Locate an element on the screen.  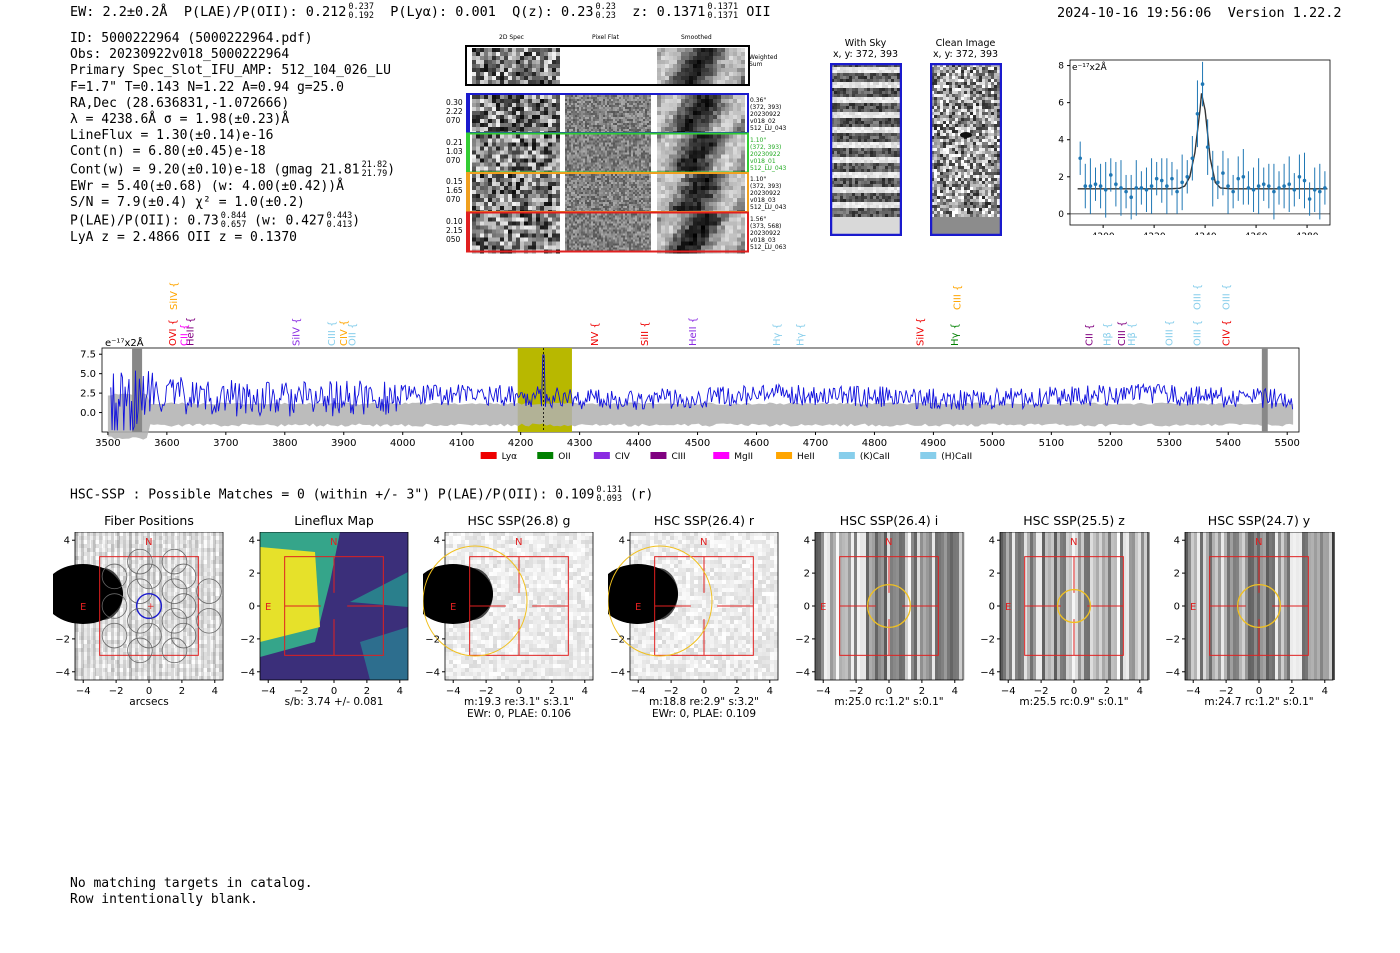
hsc-pixels is located at coordinates (138, 606).